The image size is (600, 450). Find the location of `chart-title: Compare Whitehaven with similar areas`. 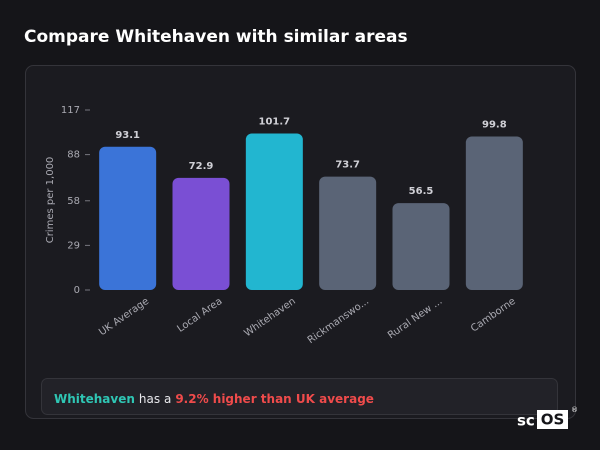

chart-title: Compare Whitehaven with similar areas is located at coordinates (216, 37).